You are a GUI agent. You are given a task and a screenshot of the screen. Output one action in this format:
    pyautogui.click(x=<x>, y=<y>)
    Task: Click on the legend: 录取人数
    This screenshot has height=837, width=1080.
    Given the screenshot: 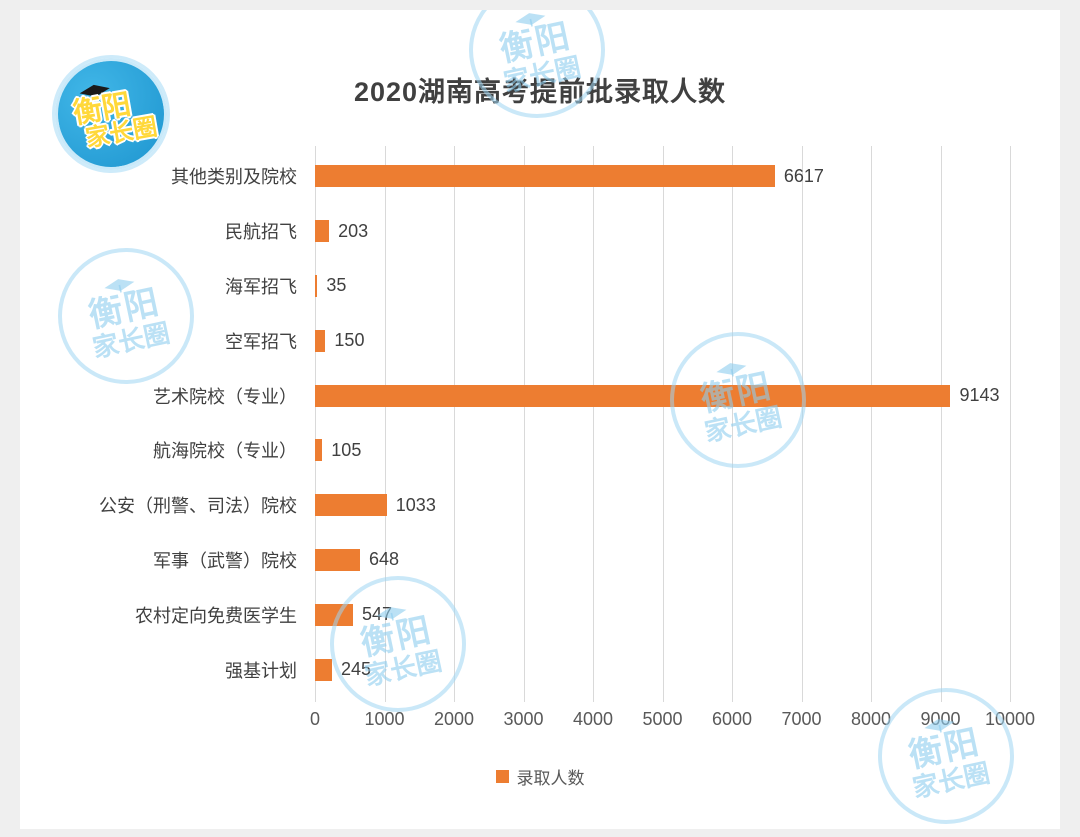 What is the action you would take?
    pyautogui.click(x=540, y=776)
    